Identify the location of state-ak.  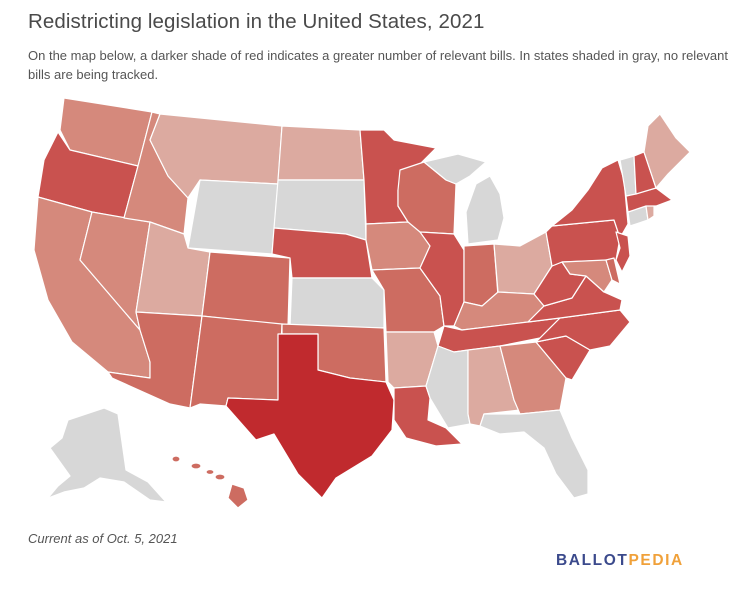
(107, 455).